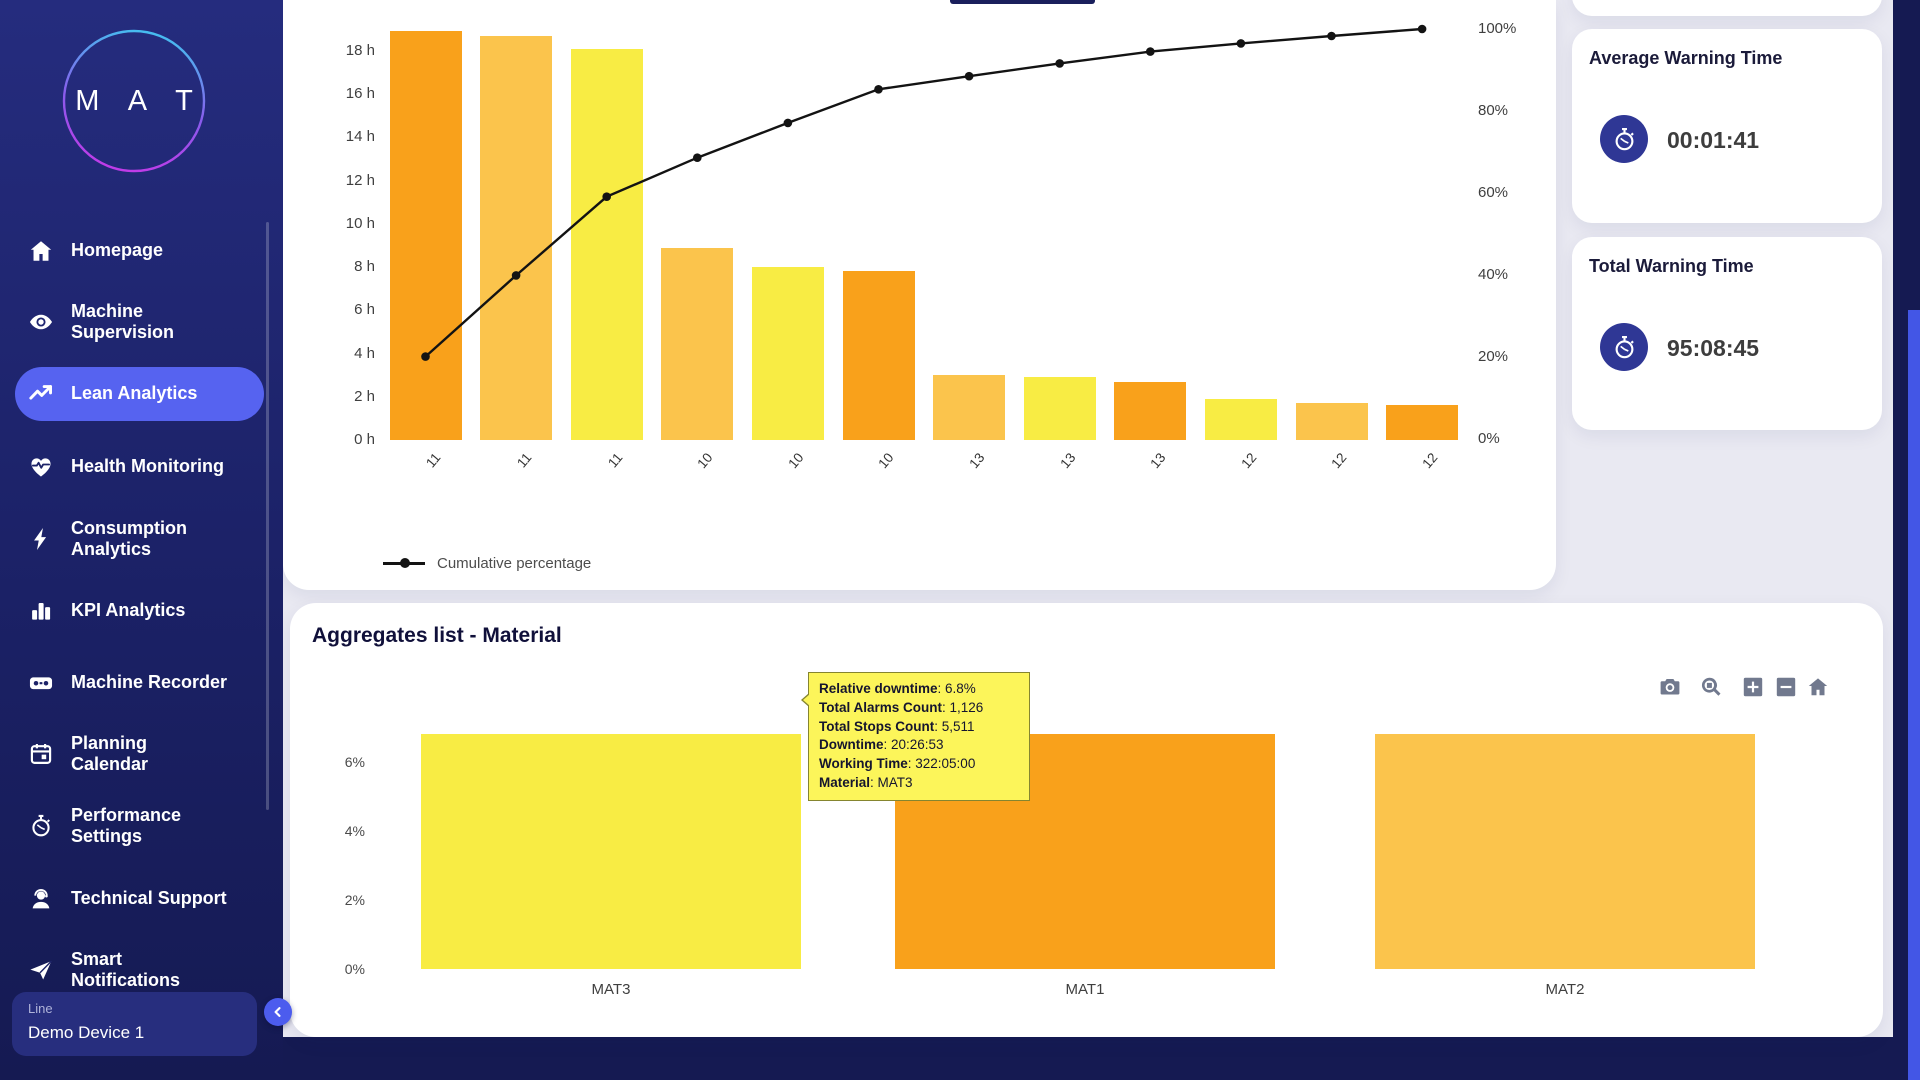  Describe the element at coordinates (1753, 687) in the screenshot. I see `zoom-in-icon` at that location.